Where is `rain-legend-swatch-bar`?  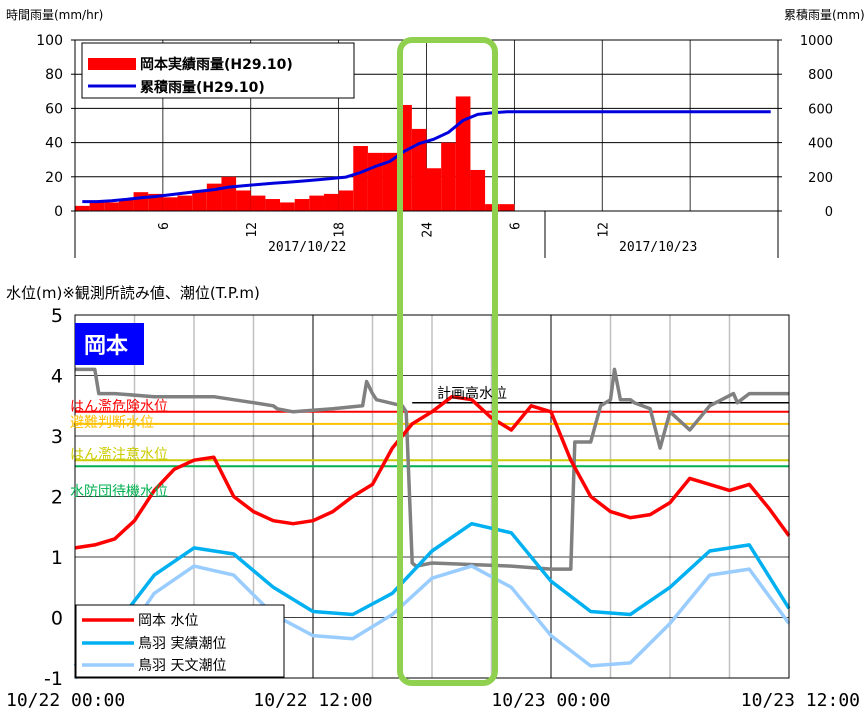
rain-legend-swatch-bar is located at coordinates (112, 64).